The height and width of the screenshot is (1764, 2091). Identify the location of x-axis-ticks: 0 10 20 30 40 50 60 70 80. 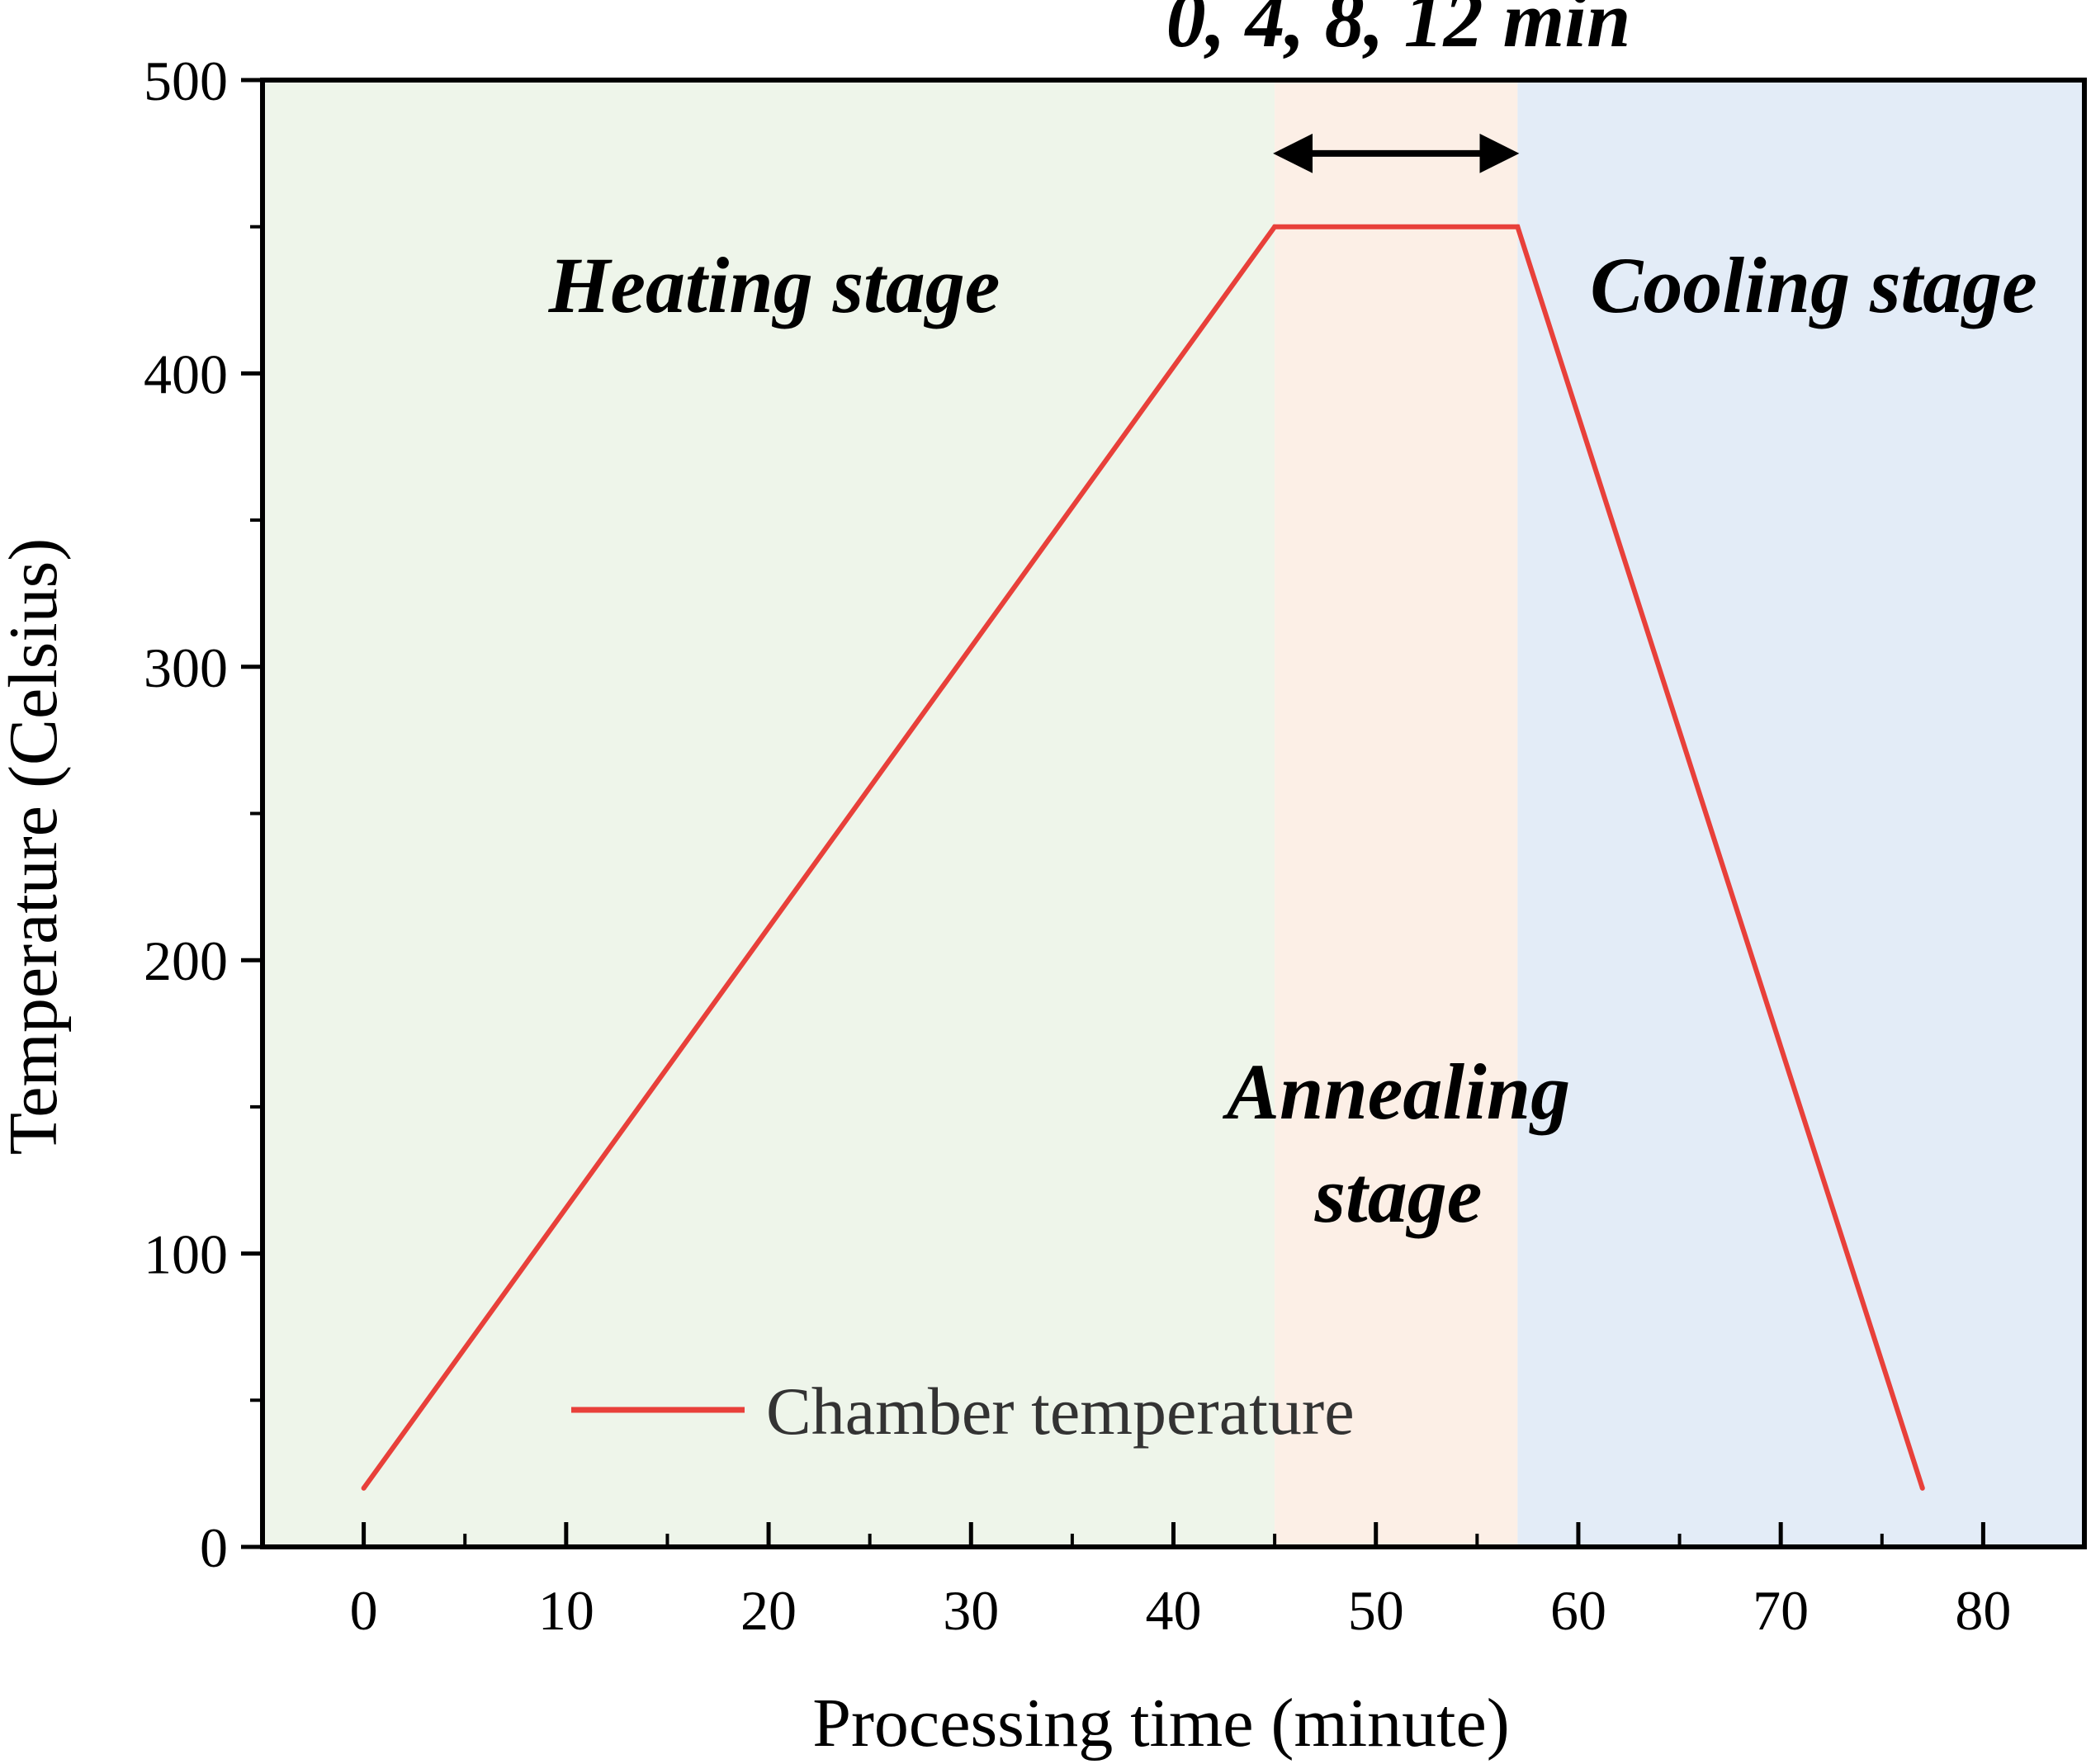
(1180, 1582).